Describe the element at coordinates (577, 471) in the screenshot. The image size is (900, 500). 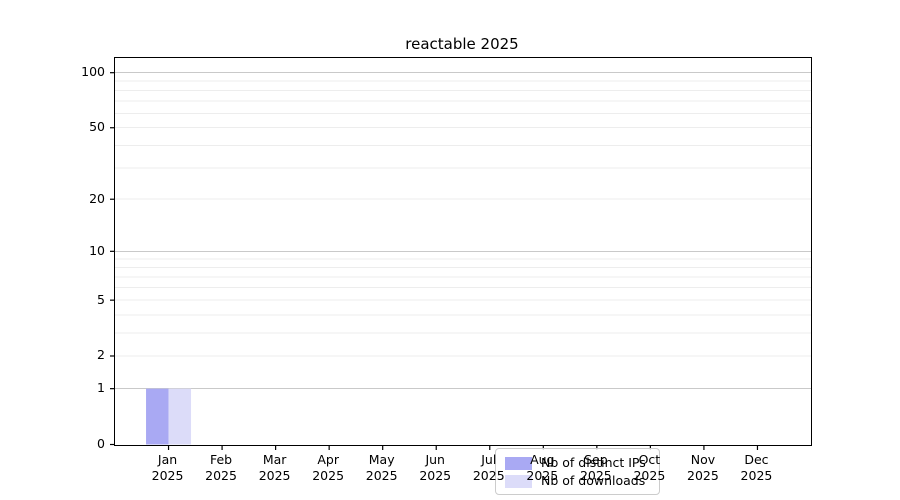
I see `legend: Nb of distinct IPs Nb of downloads` at that location.